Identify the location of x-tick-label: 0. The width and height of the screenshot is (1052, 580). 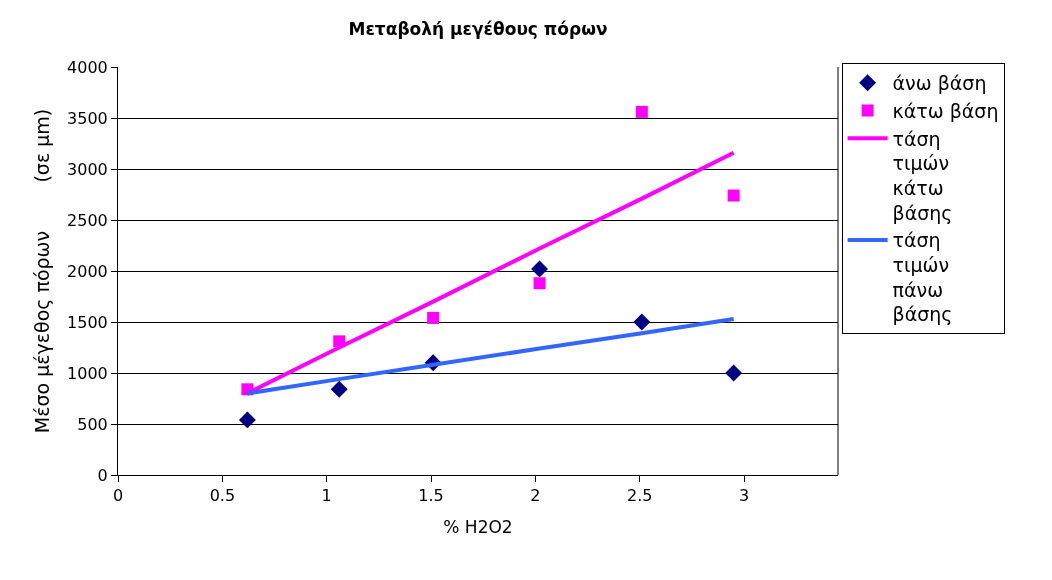
(118, 496).